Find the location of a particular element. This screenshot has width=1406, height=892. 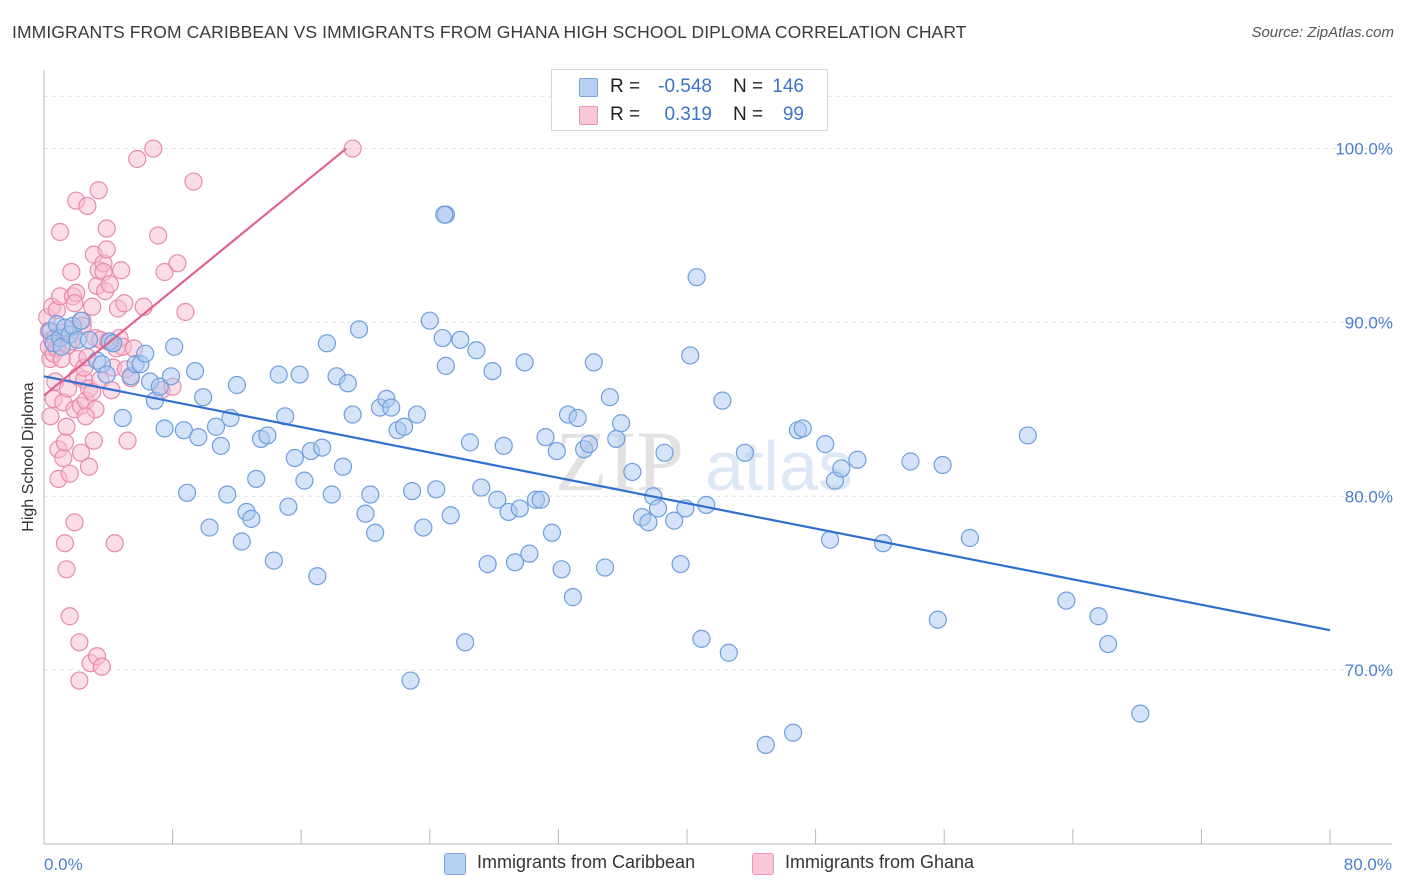

y-tick-label: 80.0% is located at coordinates (1369, 496).